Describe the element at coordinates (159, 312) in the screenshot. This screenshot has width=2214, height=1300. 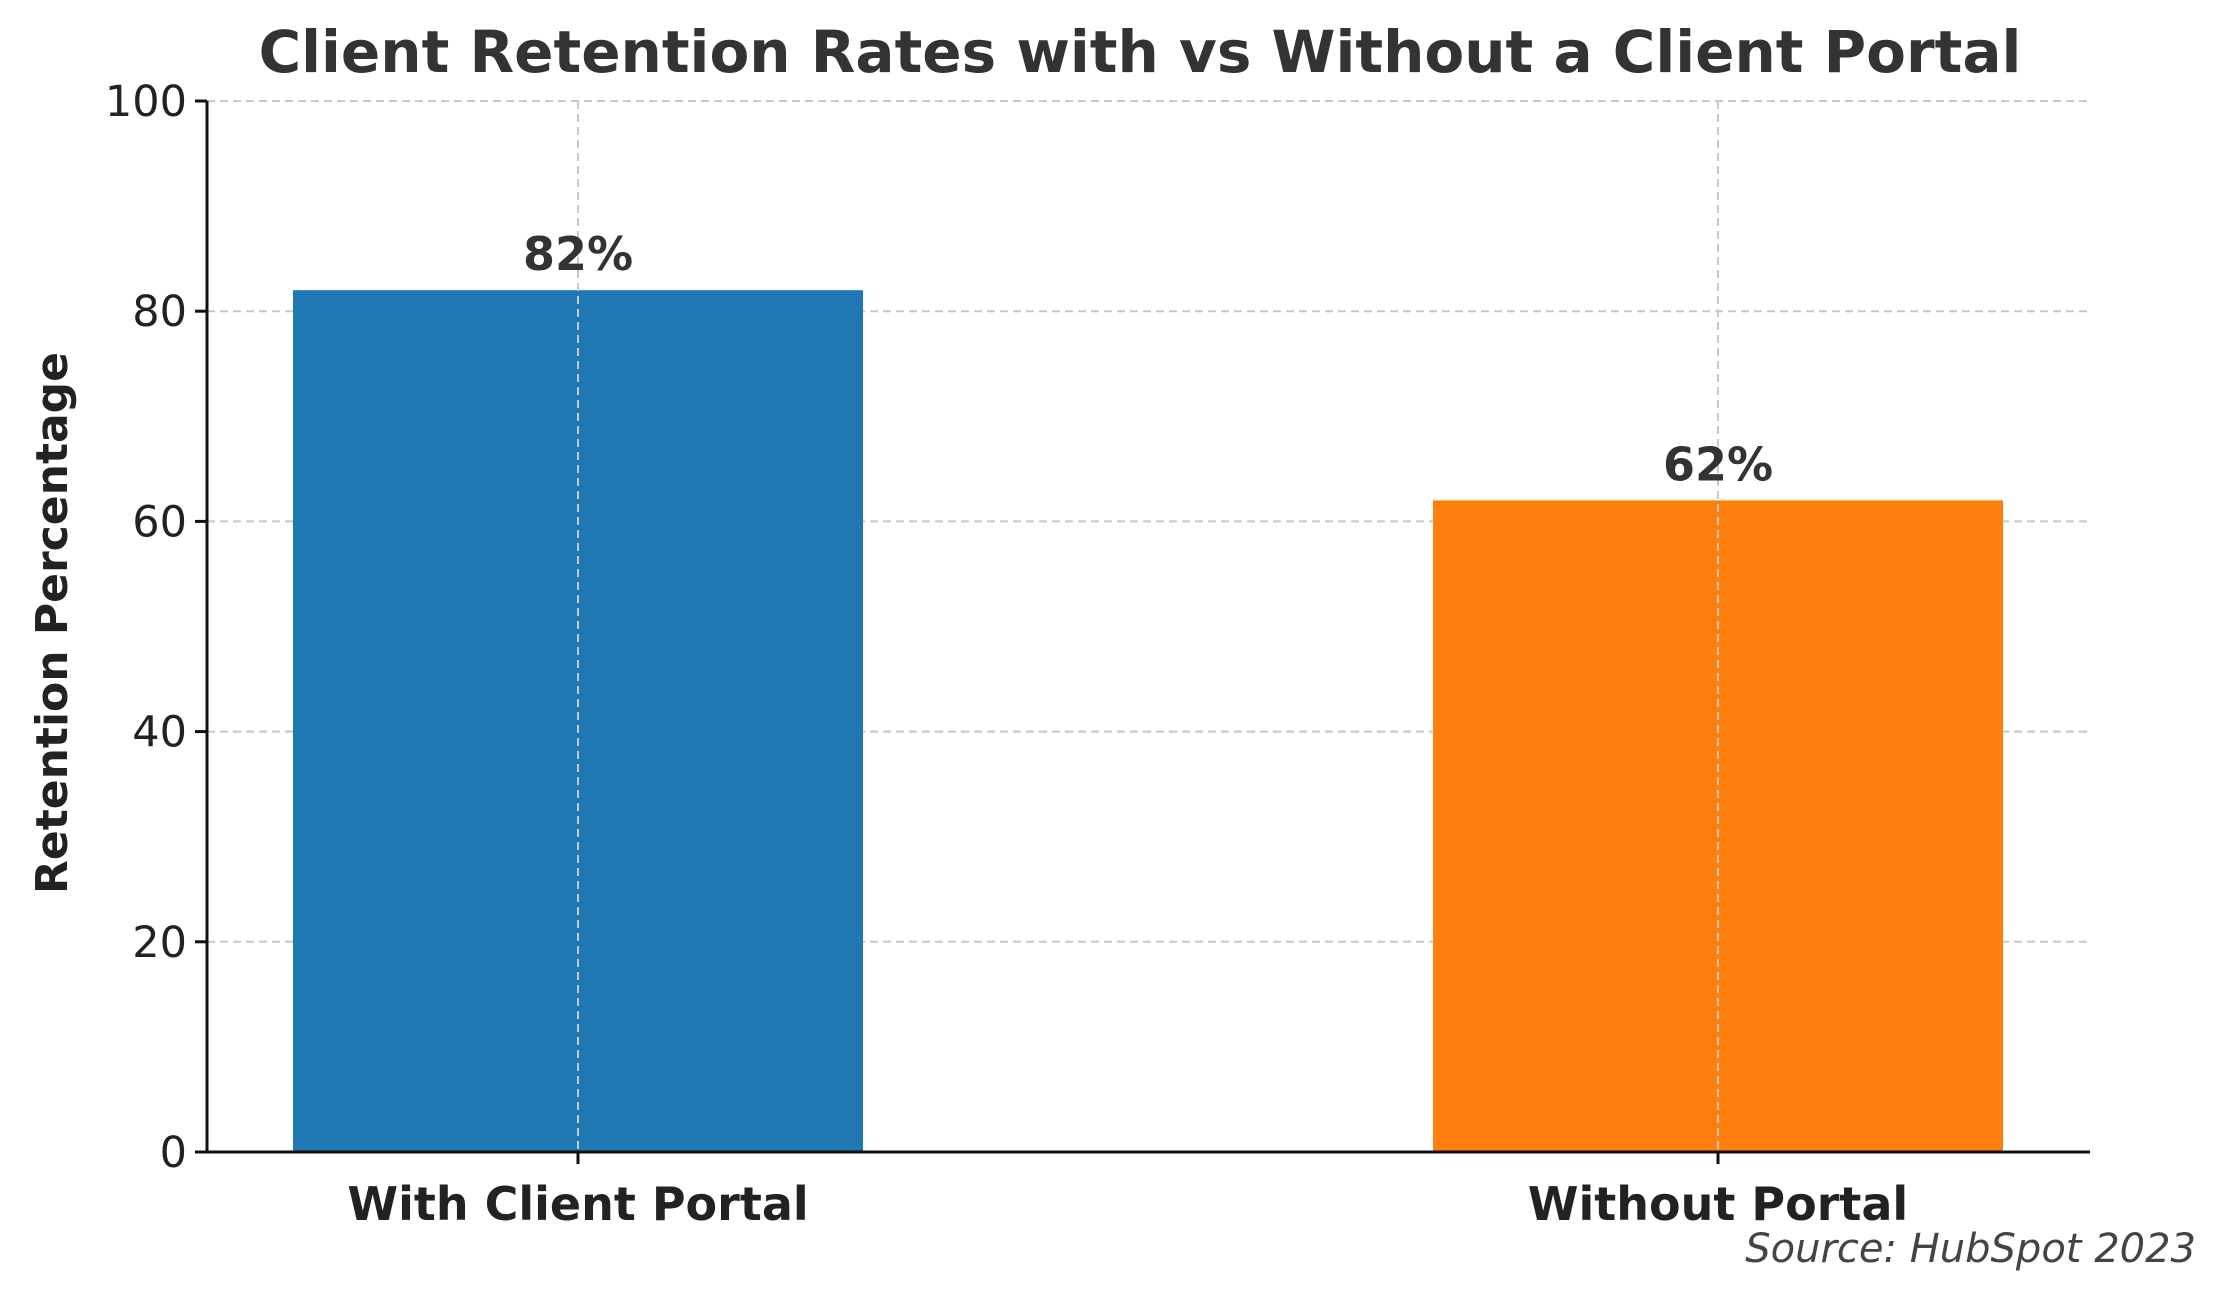
I see `y-tick-label-80: 80` at that location.